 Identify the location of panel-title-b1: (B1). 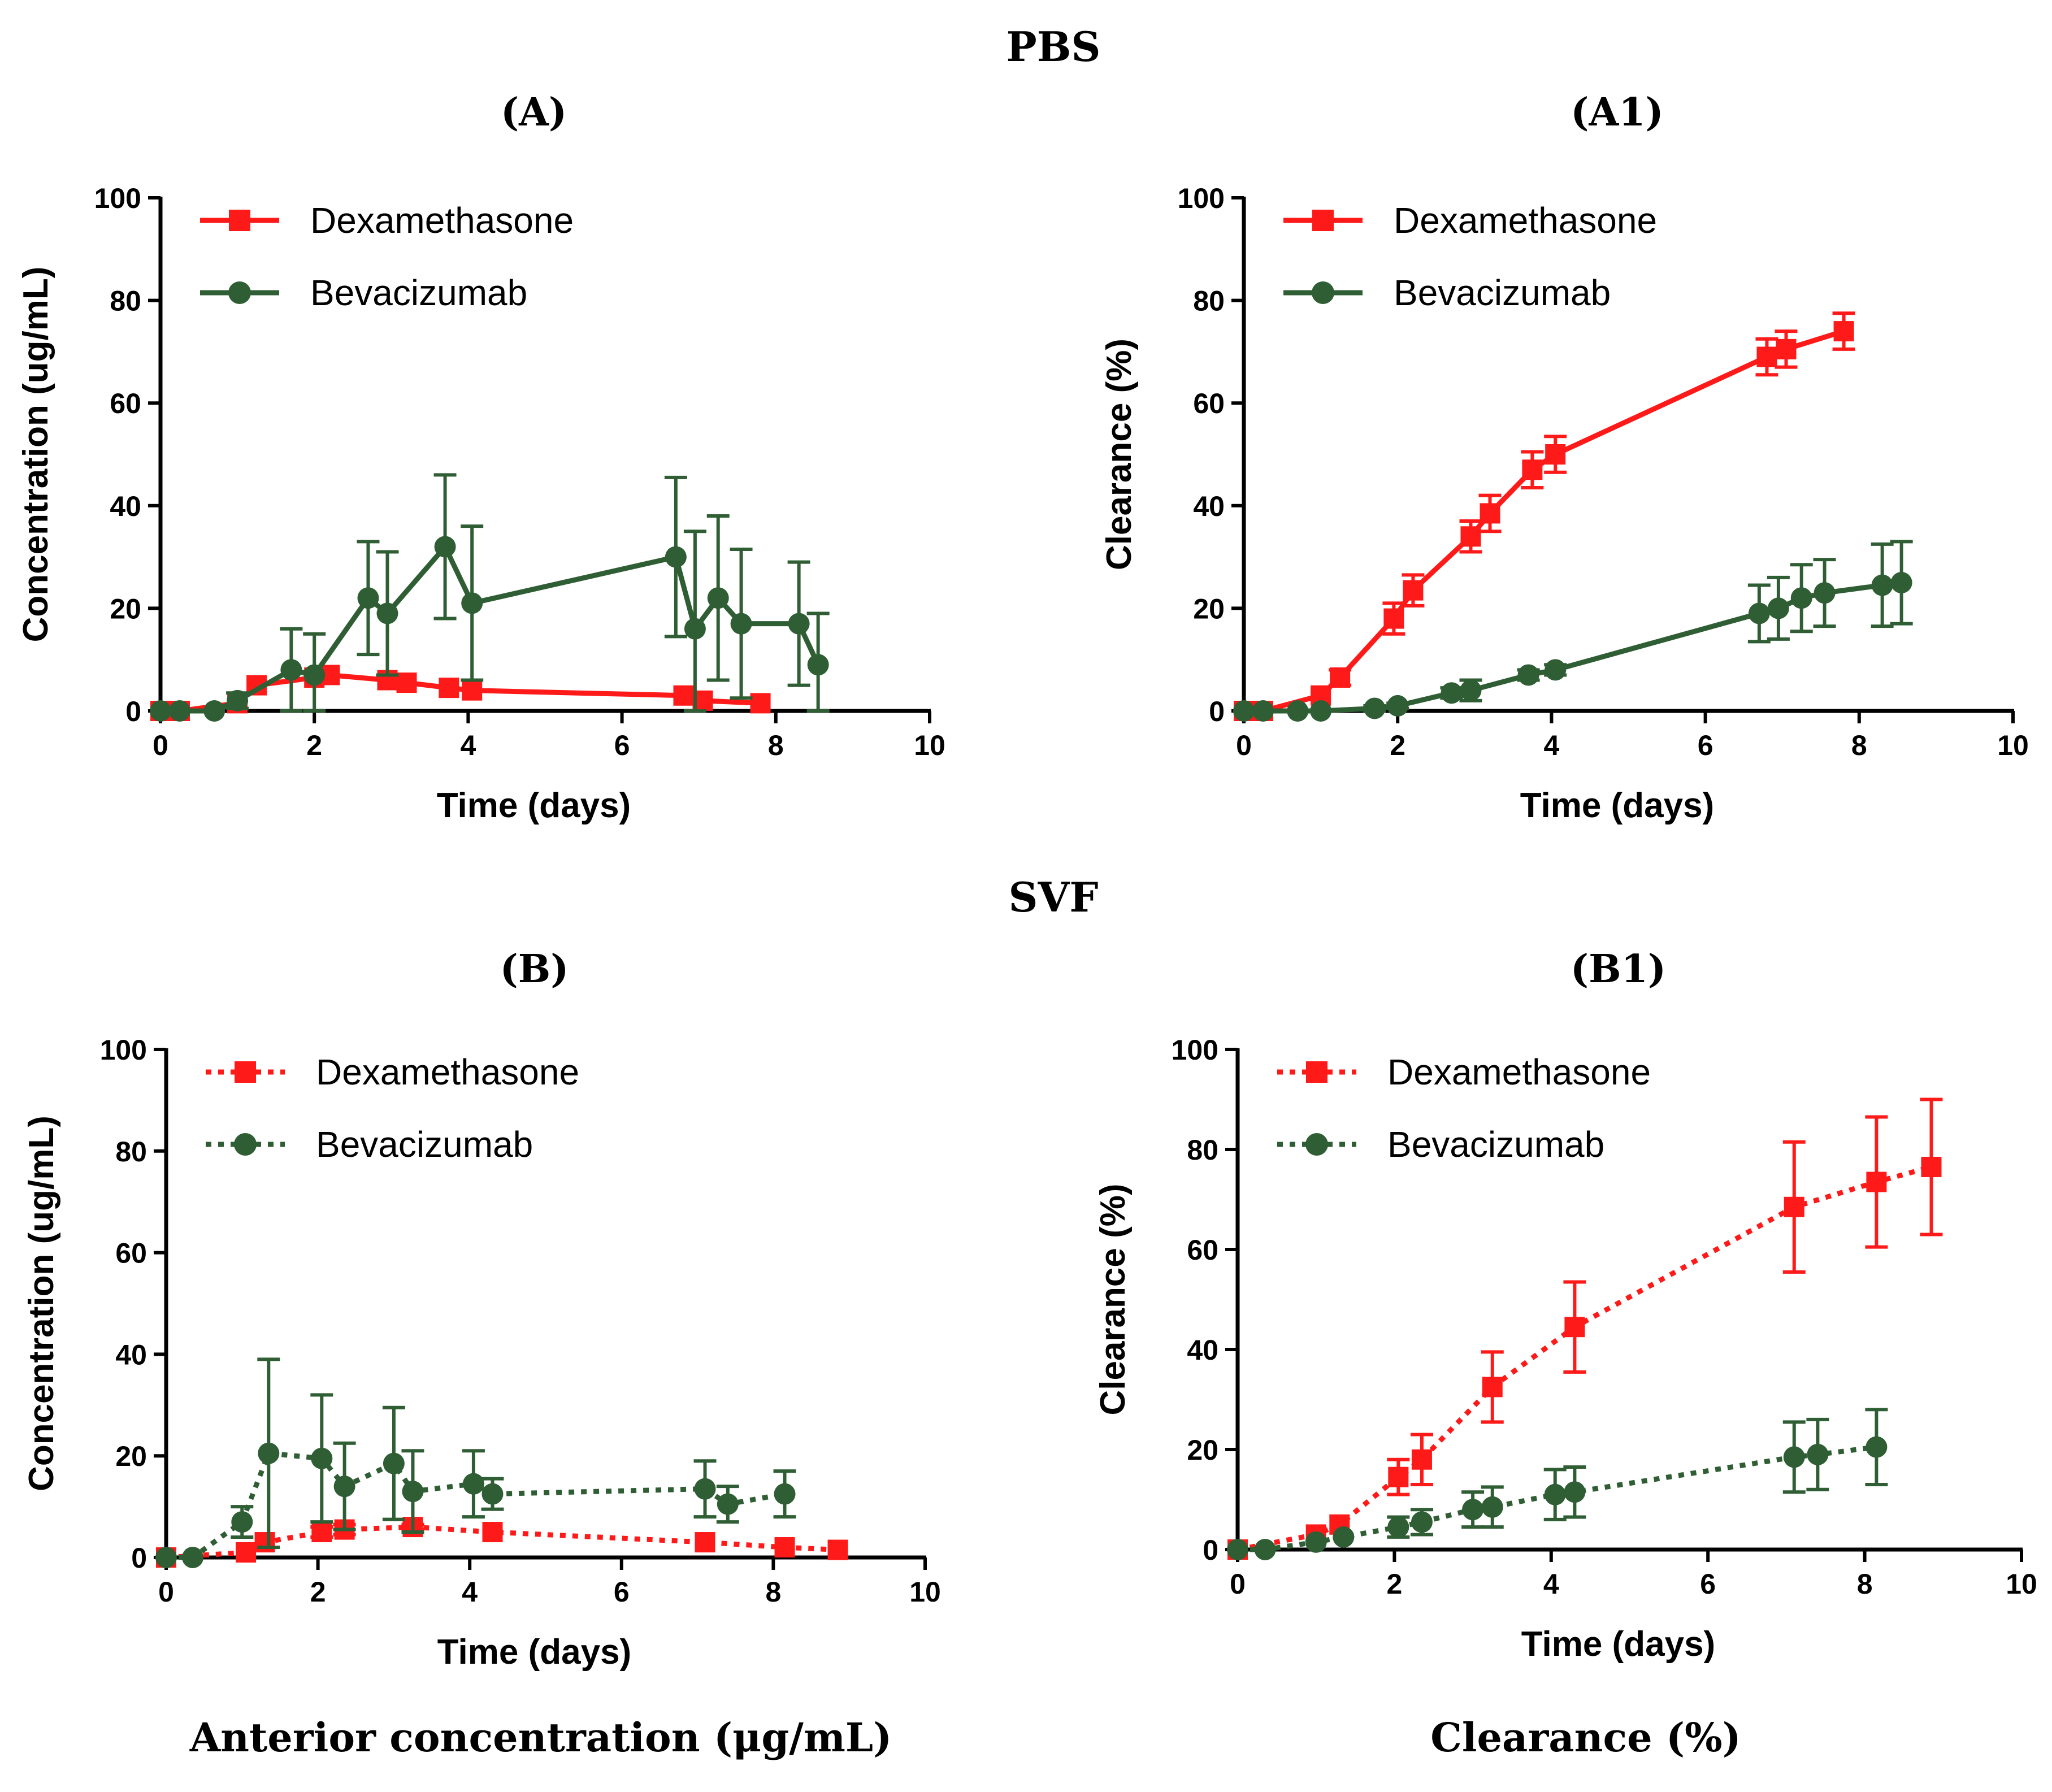
(1618, 969).